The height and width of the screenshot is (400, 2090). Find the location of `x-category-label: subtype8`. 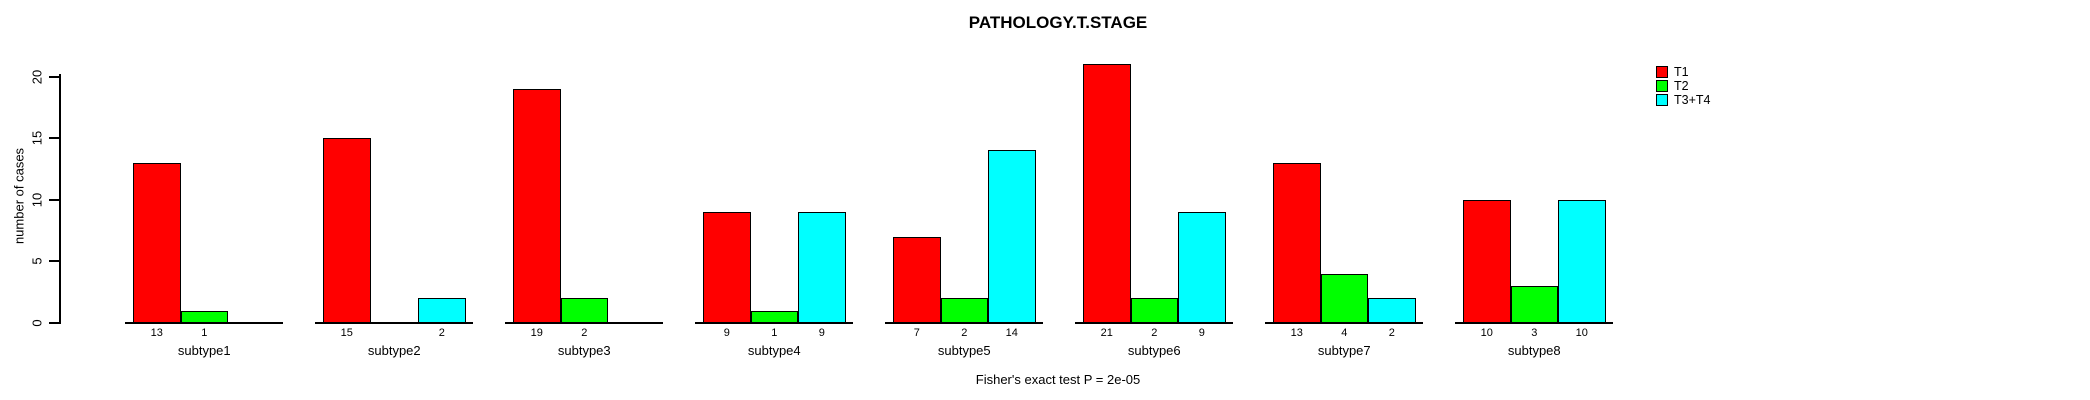

x-category-label: subtype8 is located at coordinates (1534, 350).